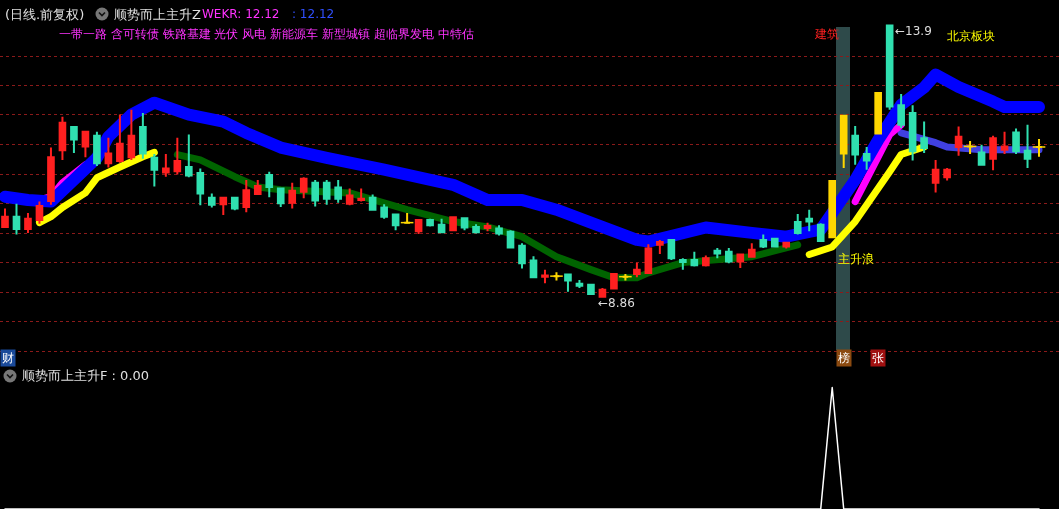 This screenshot has height=509, width=1059. What do you see at coordinates (86, 375) in the screenshot?
I see `chart-title: 顺势而上主升F : 0.00` at bounding box center [86, 375].